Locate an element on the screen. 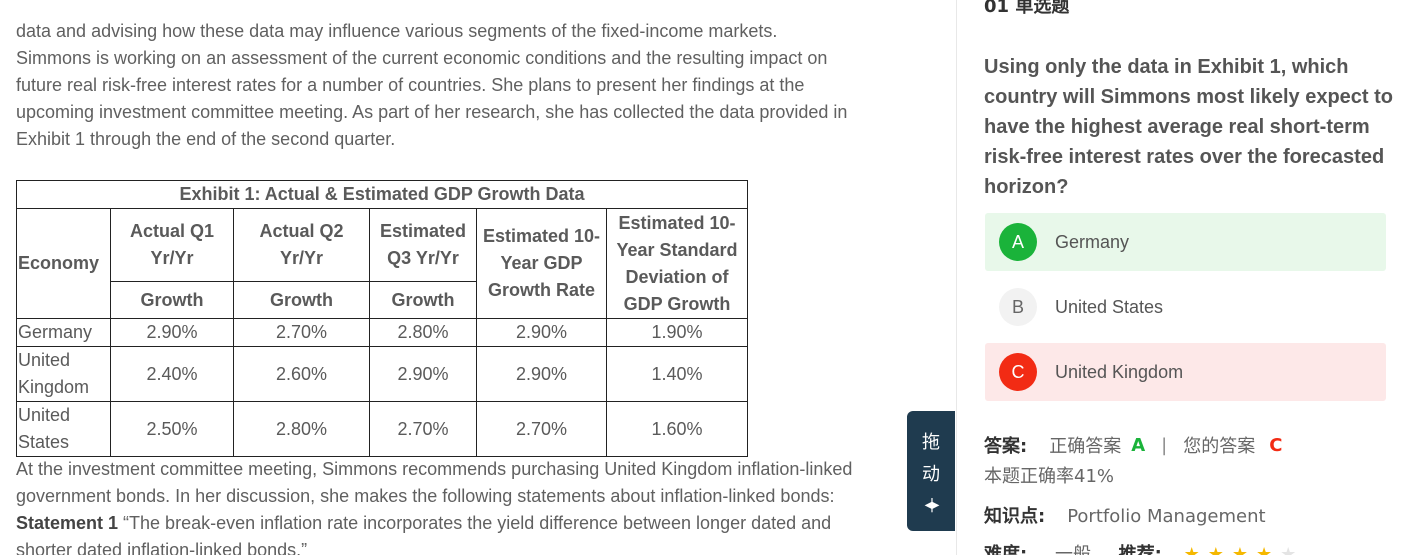 The height and width of the screenshot is (555, 1423). header-ten-year: Estimated 10-Year GDP Growth Rate is located at coordinates (541, 263).